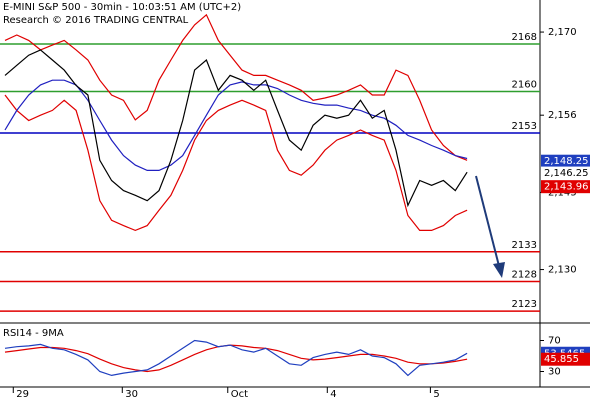  I want to click on level-label: 2128, so click(524, 274).